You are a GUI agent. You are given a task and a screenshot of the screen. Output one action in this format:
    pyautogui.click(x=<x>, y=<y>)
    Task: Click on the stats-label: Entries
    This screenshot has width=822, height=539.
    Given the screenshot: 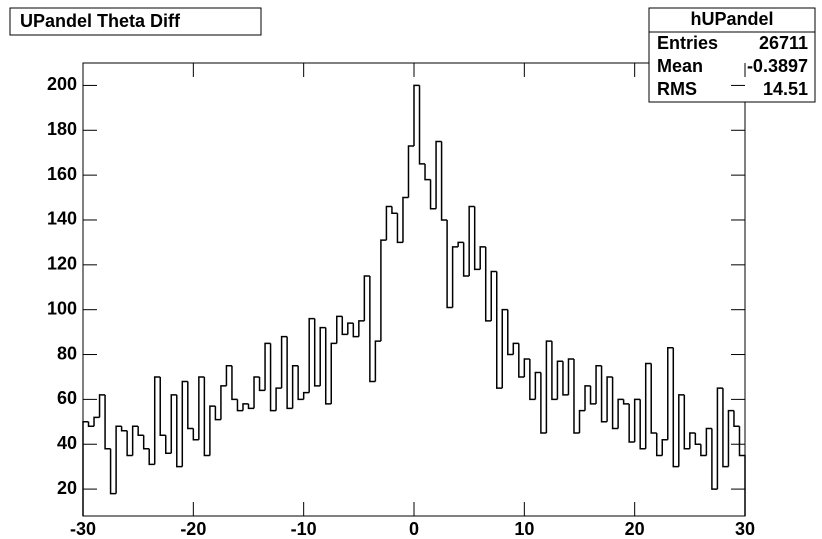 What is the action you would take?
    pyautogui.click(x=687, y=43)
    